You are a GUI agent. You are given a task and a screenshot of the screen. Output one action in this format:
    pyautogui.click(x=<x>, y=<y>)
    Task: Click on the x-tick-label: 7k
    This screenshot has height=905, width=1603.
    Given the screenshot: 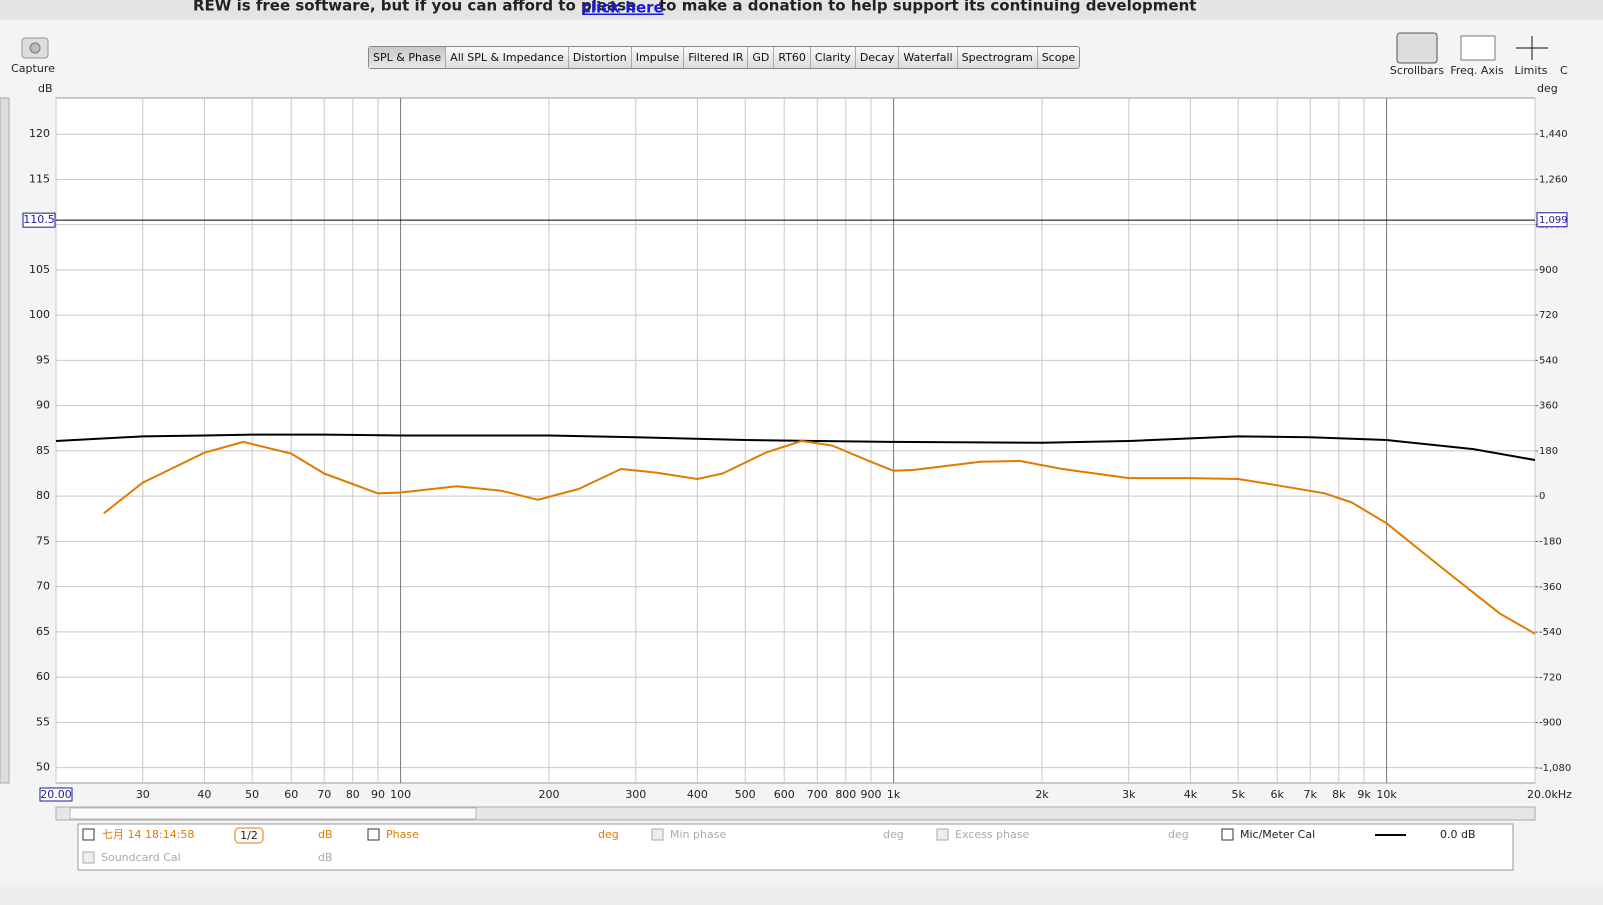 What is the action you would take?
    pyautogui.click(x=1311, y=794)
    